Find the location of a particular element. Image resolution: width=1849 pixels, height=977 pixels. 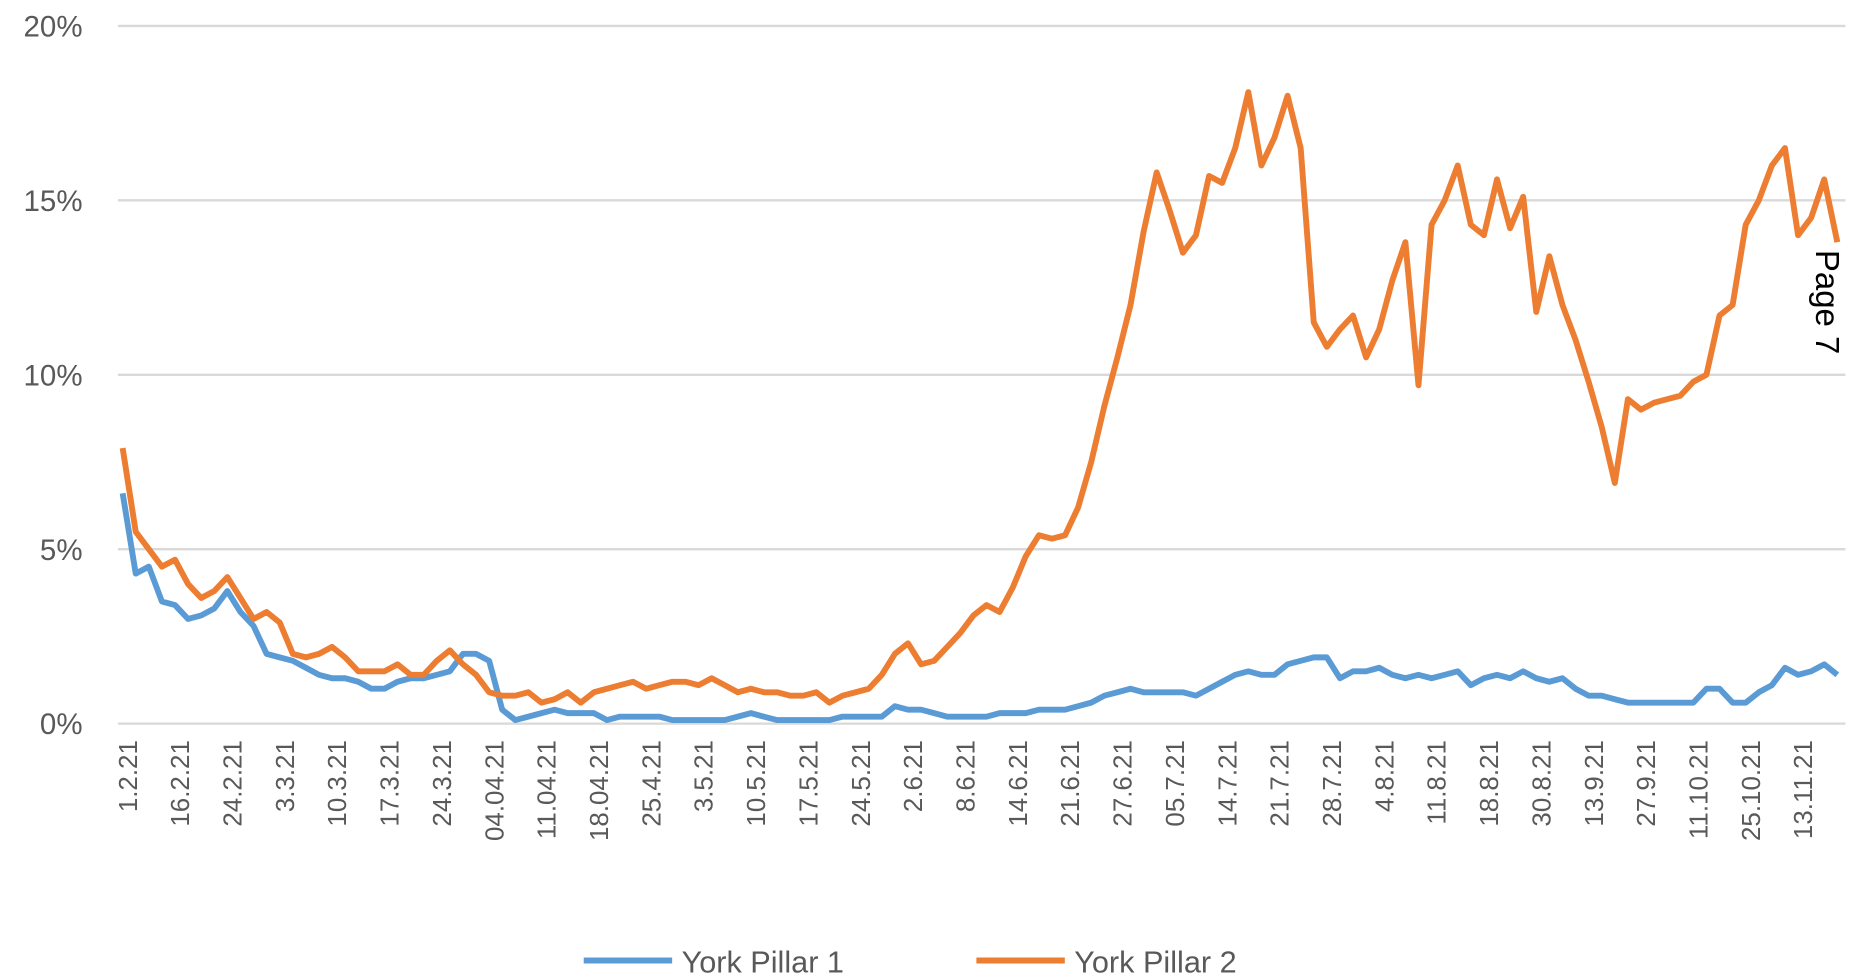

x-tick-label: 18.04.21 is located at coordinates (600, 790).